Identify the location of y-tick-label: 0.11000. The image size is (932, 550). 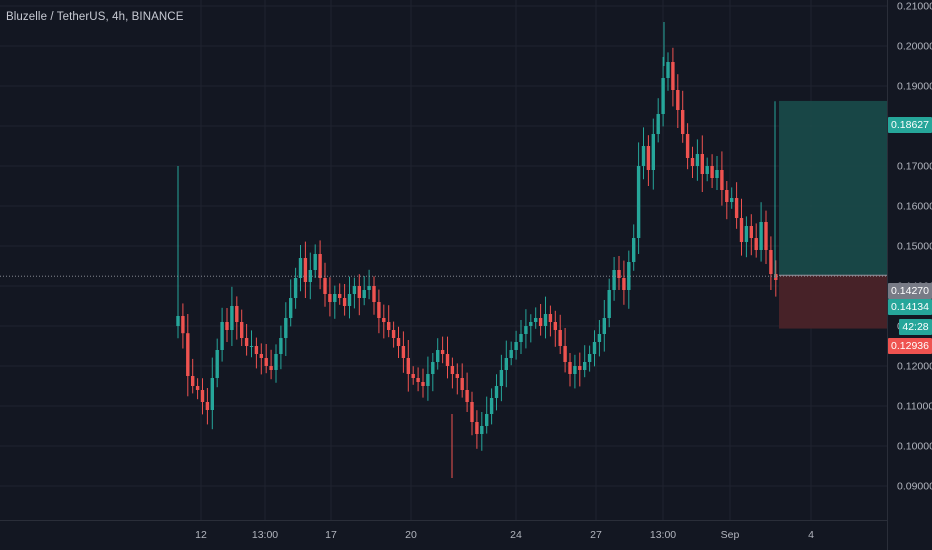
(914, 407).